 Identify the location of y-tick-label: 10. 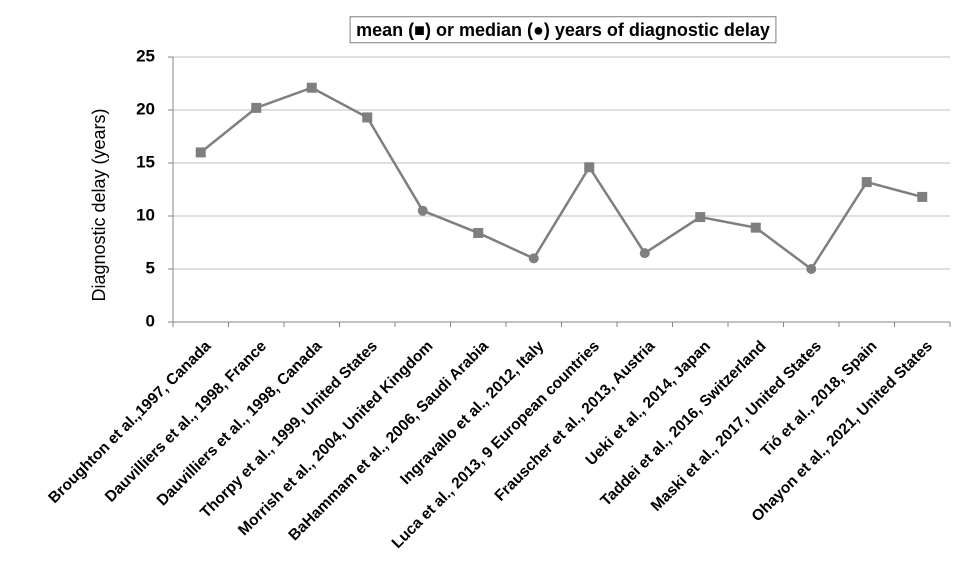
(145, 214).